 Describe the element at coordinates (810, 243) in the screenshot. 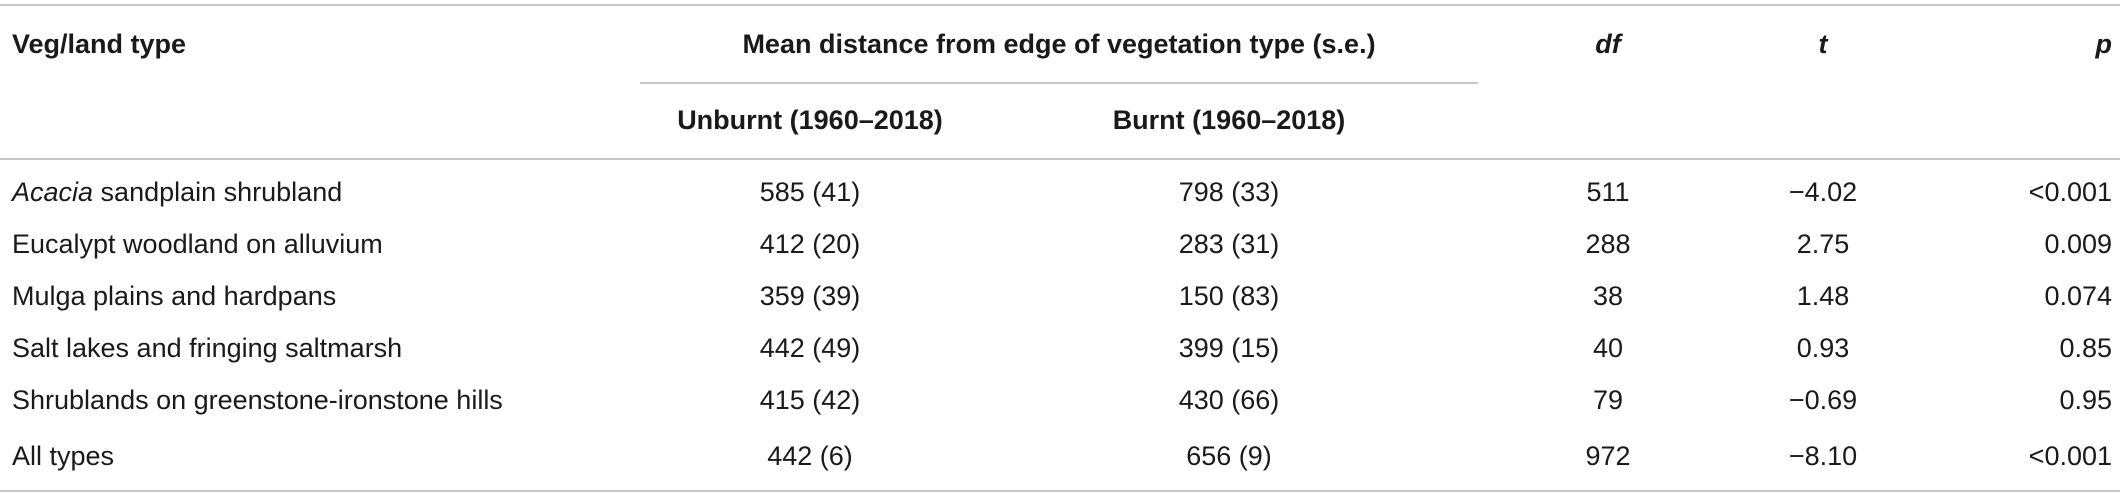

I see `cell-unburnt: 412 (20)` at that location.